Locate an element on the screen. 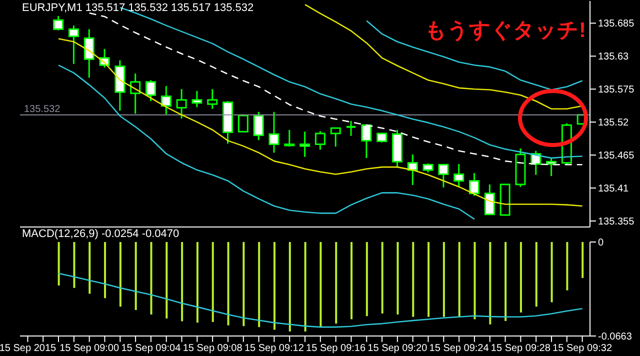 The image size is (640, 356). chart-title: EURJPY,M1 135.517 135.532 135.517 135.532 is located at coordinates (138, 8).